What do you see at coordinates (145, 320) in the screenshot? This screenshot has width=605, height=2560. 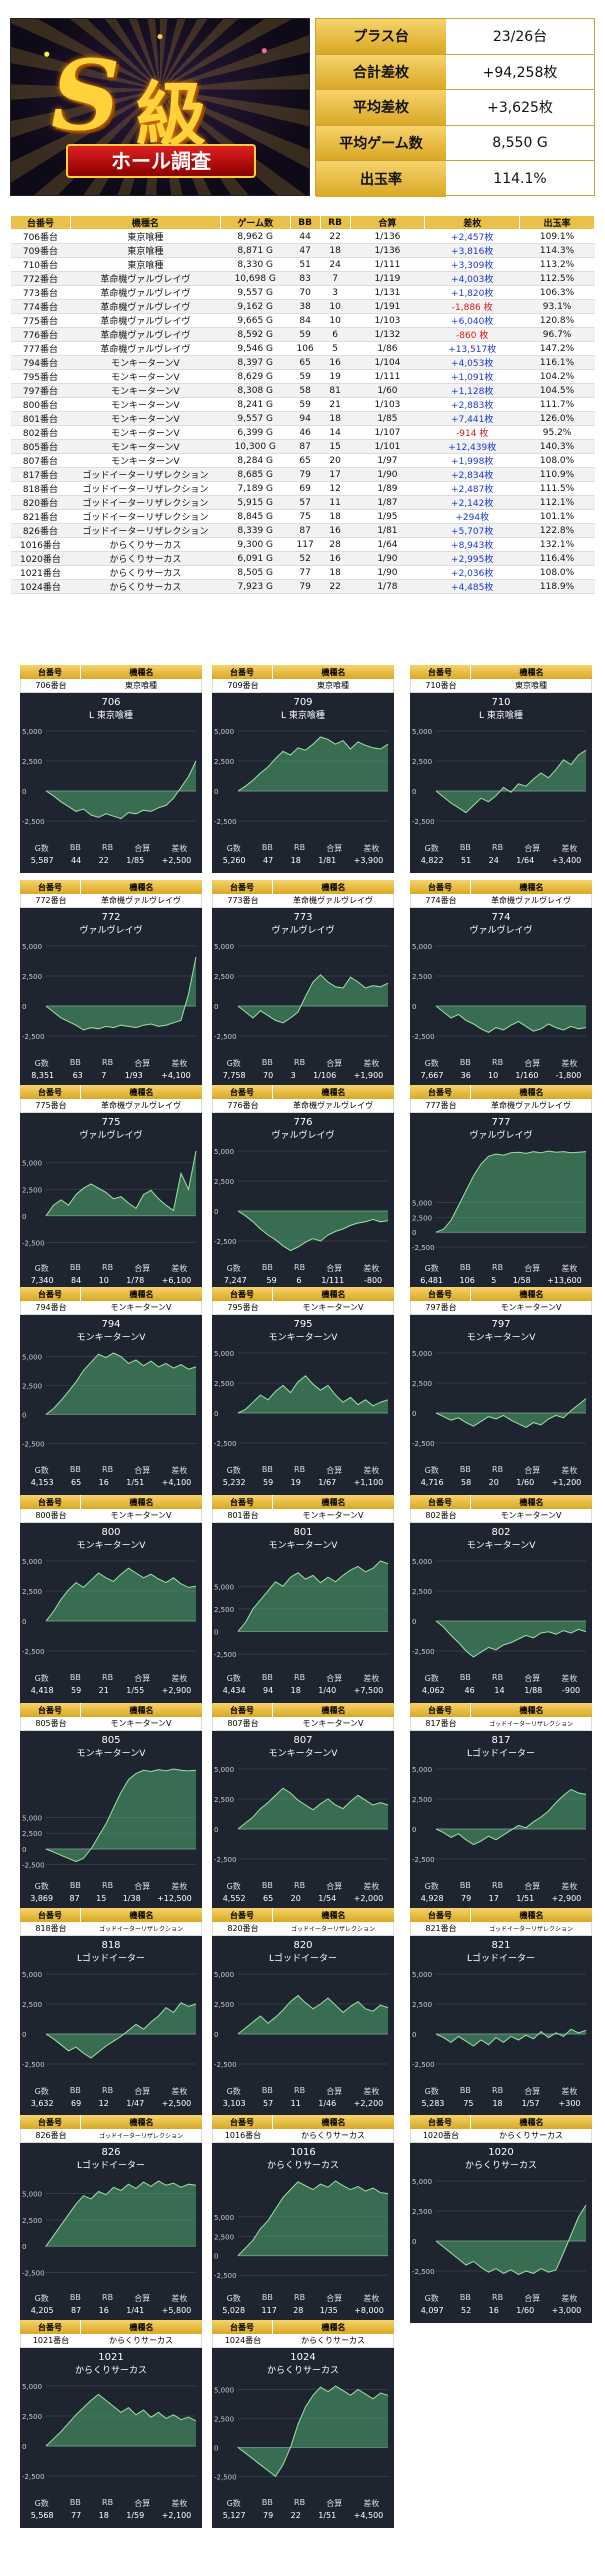 I see `table-cell: 革命機ヴァルヴレイヴ` at bounding box center [145, 320].